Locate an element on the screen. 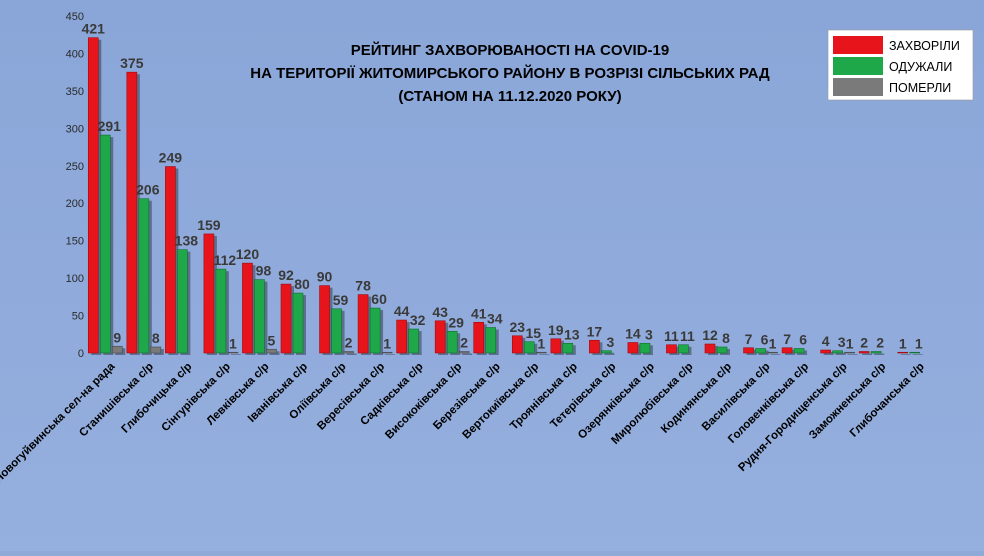  data-label-0-9: 43 is located at coordinates (440, 312).